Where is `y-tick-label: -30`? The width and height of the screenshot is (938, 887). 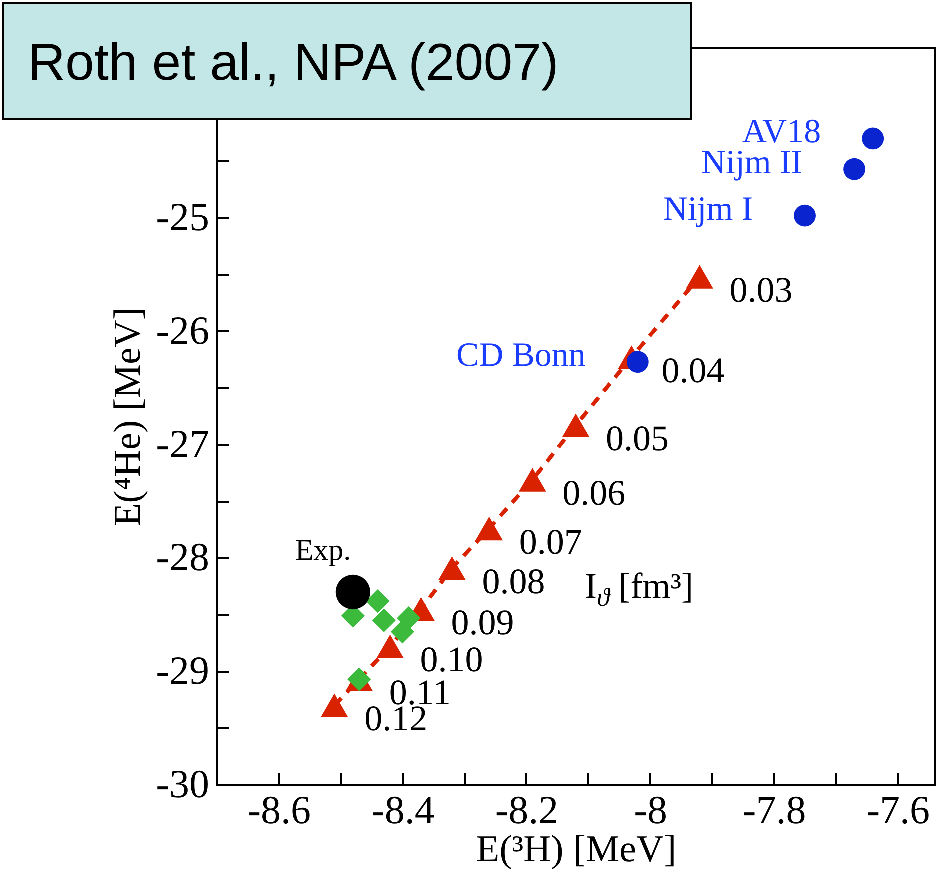
y-tick-label: -30 is located at coordinates (183, 784).